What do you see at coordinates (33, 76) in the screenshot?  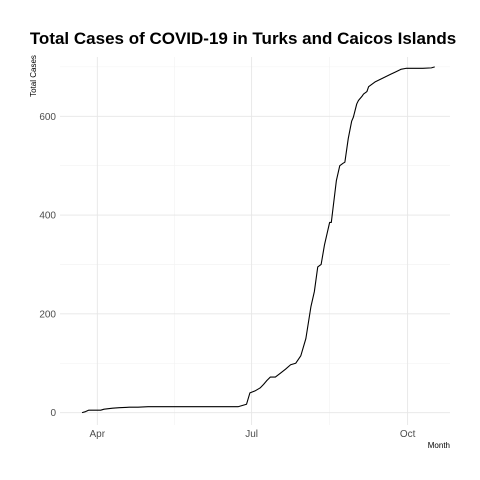 I see `y-axis-label: Total Cases` at bounding box center [33, 76].